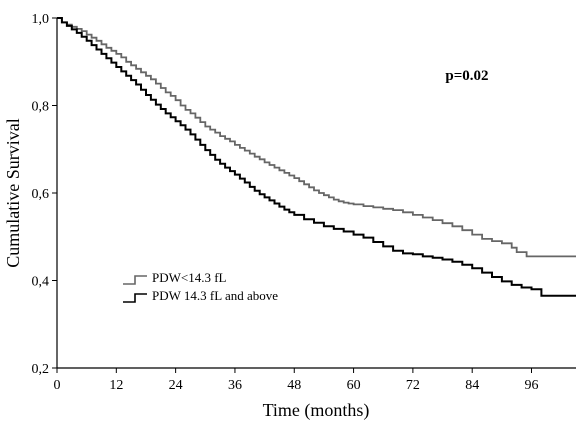  Describe the element at coordinates (176, 385) in the screenshot. I see `x-tick-label: 24` at that location.